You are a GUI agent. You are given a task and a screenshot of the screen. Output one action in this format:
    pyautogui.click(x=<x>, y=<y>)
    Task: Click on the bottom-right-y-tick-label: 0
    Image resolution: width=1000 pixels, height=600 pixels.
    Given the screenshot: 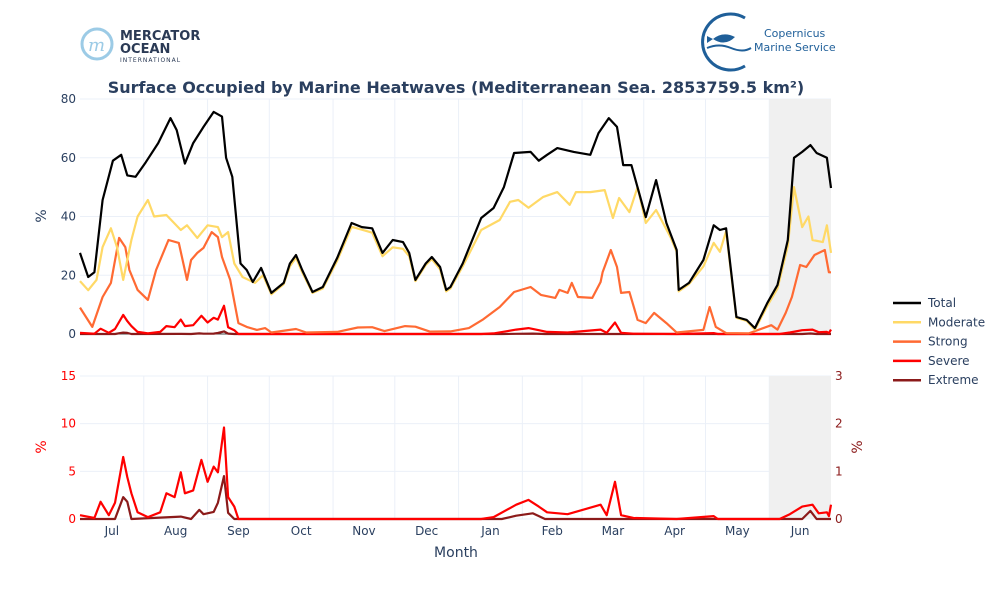 What is the action you would take?
    pyautogui.click(x=839, y=519)
    